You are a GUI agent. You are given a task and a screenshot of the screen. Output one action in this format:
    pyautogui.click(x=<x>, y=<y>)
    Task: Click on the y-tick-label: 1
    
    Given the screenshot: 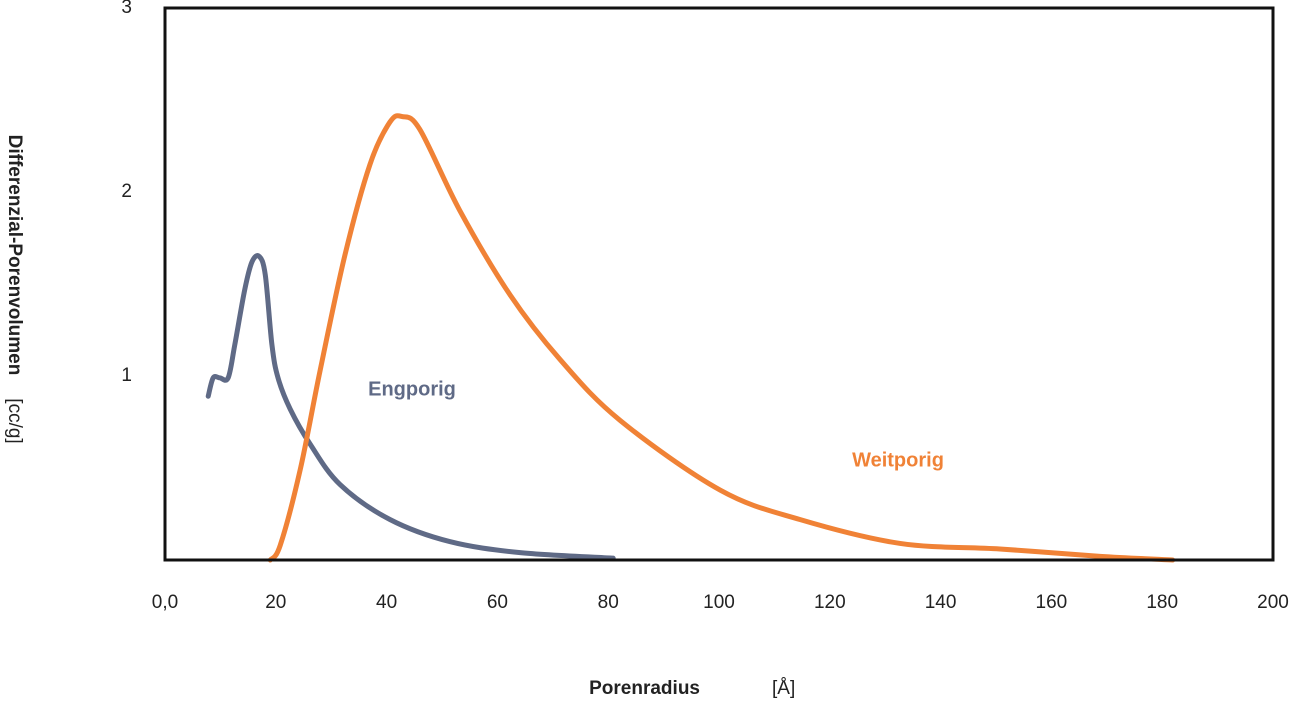 What is the action you would take?
    pyautogui.click(x=126, y=375)
    